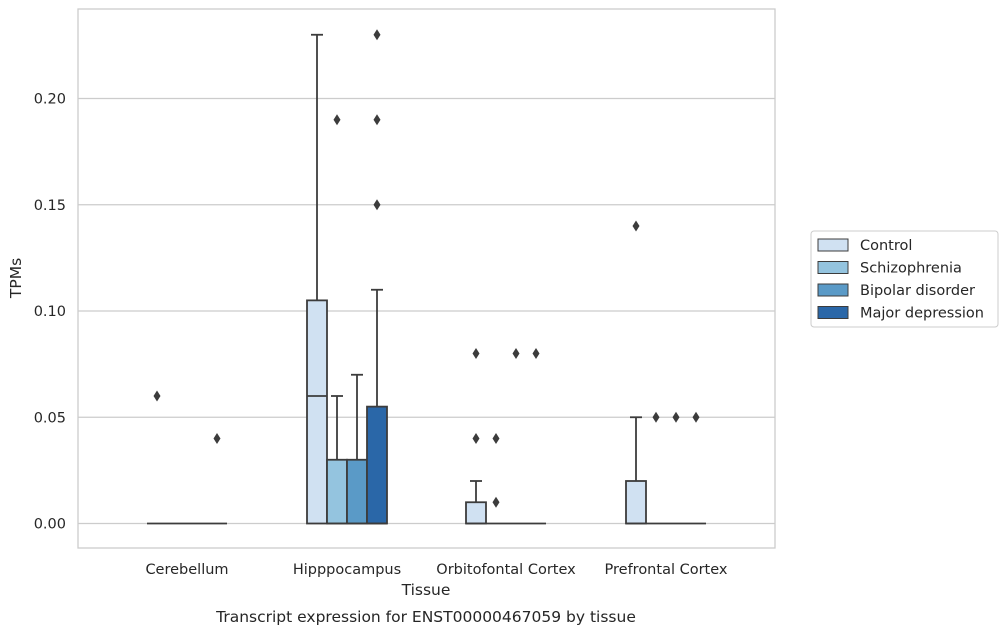  I want to click on x-tick-label: Orbitofontal Cortex, so click(506, 570).